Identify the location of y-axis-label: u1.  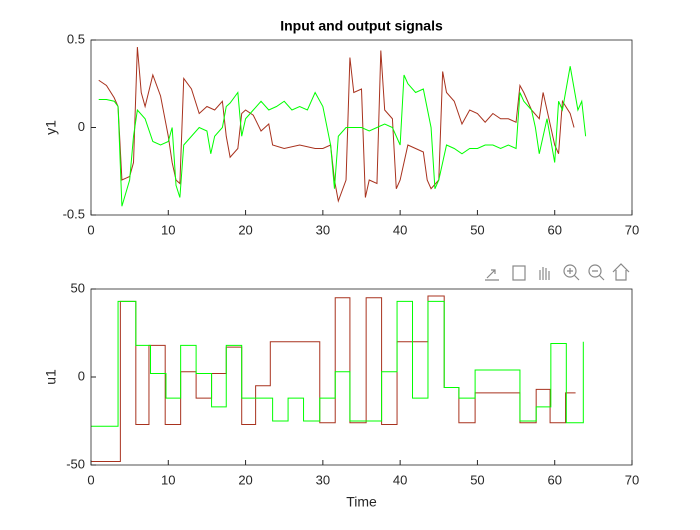
(51, 377).